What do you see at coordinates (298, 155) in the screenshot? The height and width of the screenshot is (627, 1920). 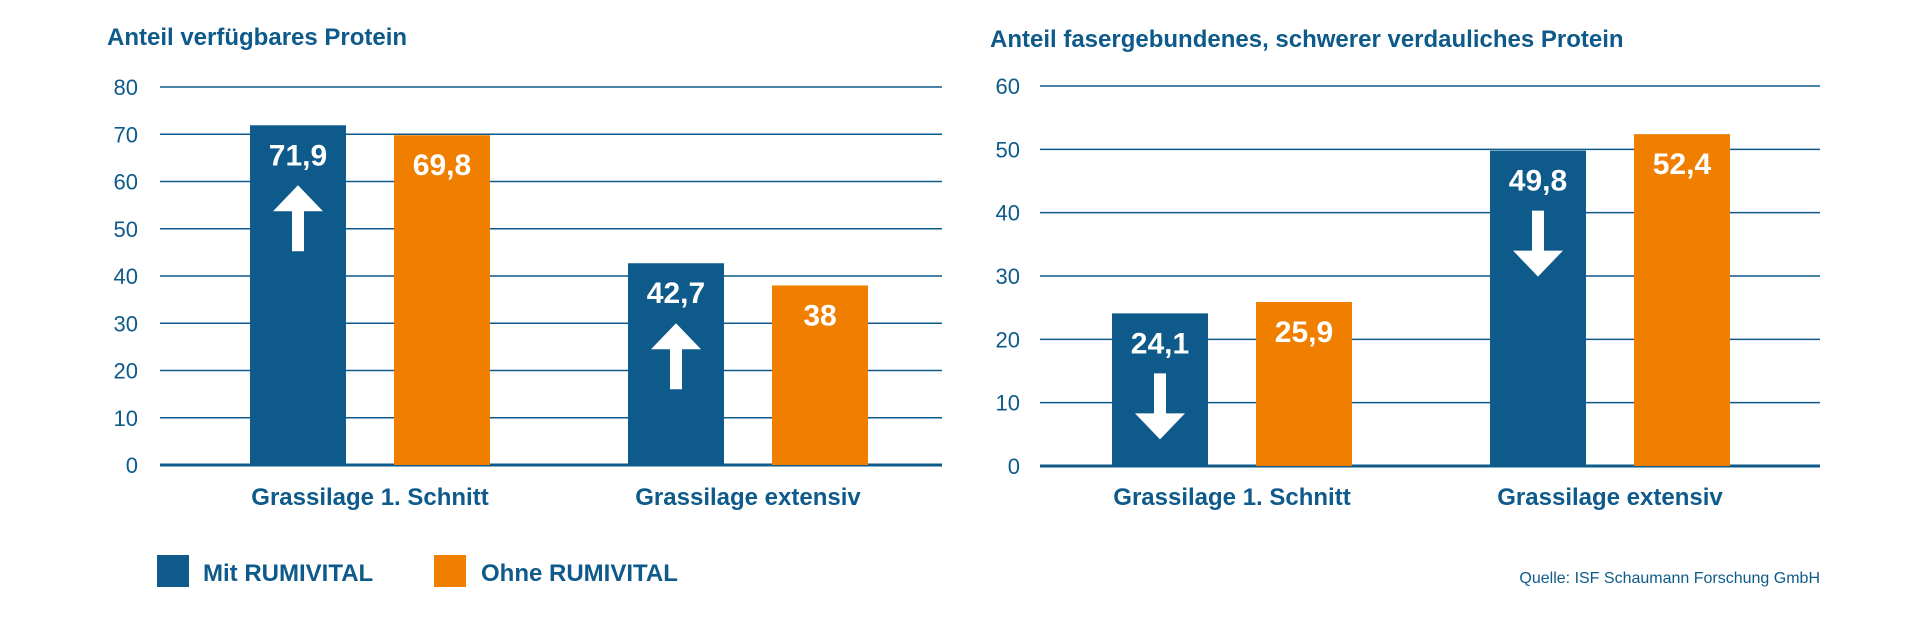 I see `bar-value-label: 71,9` at bounding box center [298, 155].